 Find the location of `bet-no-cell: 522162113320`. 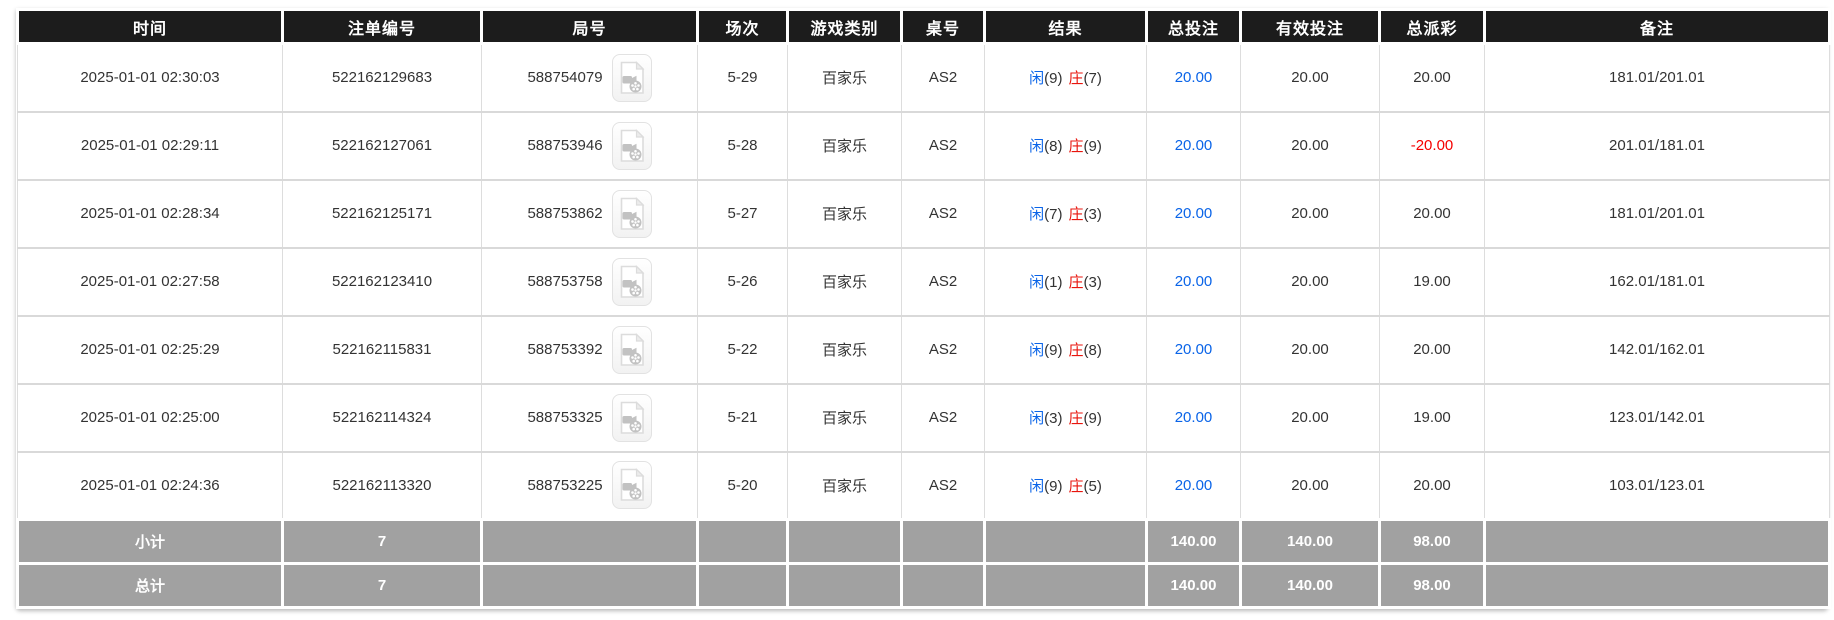

bet-no-cell: 522162113320 is located at coordinates (382, 485).